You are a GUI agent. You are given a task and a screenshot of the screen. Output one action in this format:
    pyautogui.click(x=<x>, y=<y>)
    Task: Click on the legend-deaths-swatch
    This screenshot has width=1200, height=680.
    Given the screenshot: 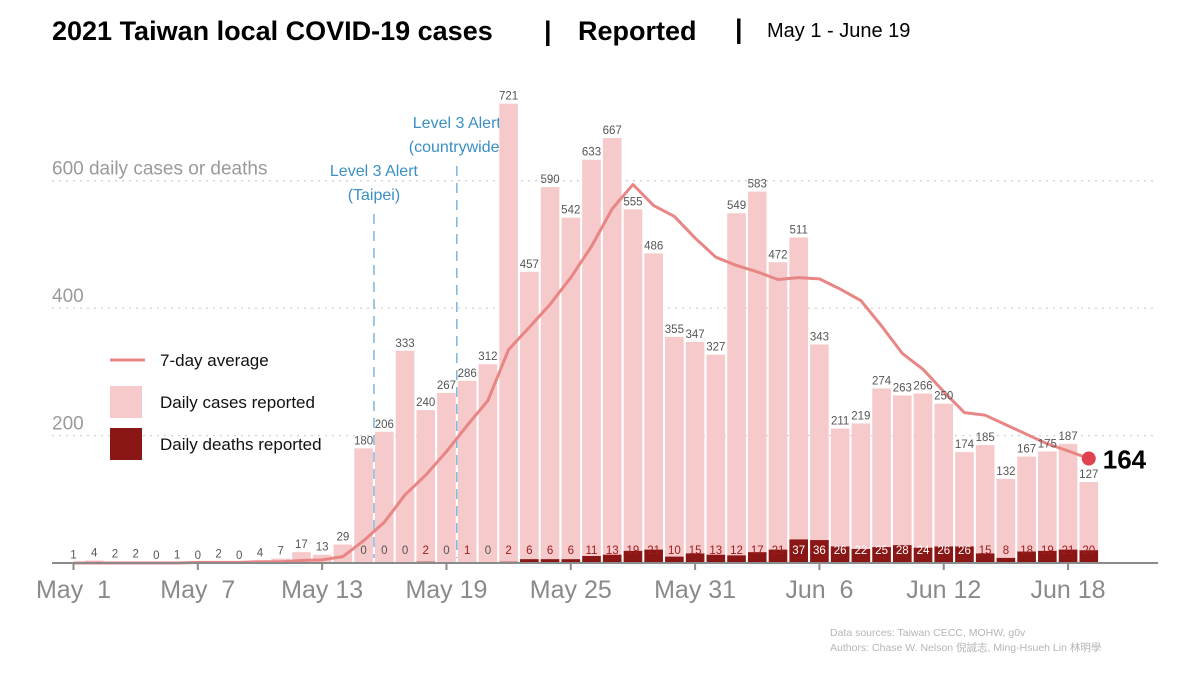 What is the action you would take?
    pyautogui.click(x=126, y=444)
    